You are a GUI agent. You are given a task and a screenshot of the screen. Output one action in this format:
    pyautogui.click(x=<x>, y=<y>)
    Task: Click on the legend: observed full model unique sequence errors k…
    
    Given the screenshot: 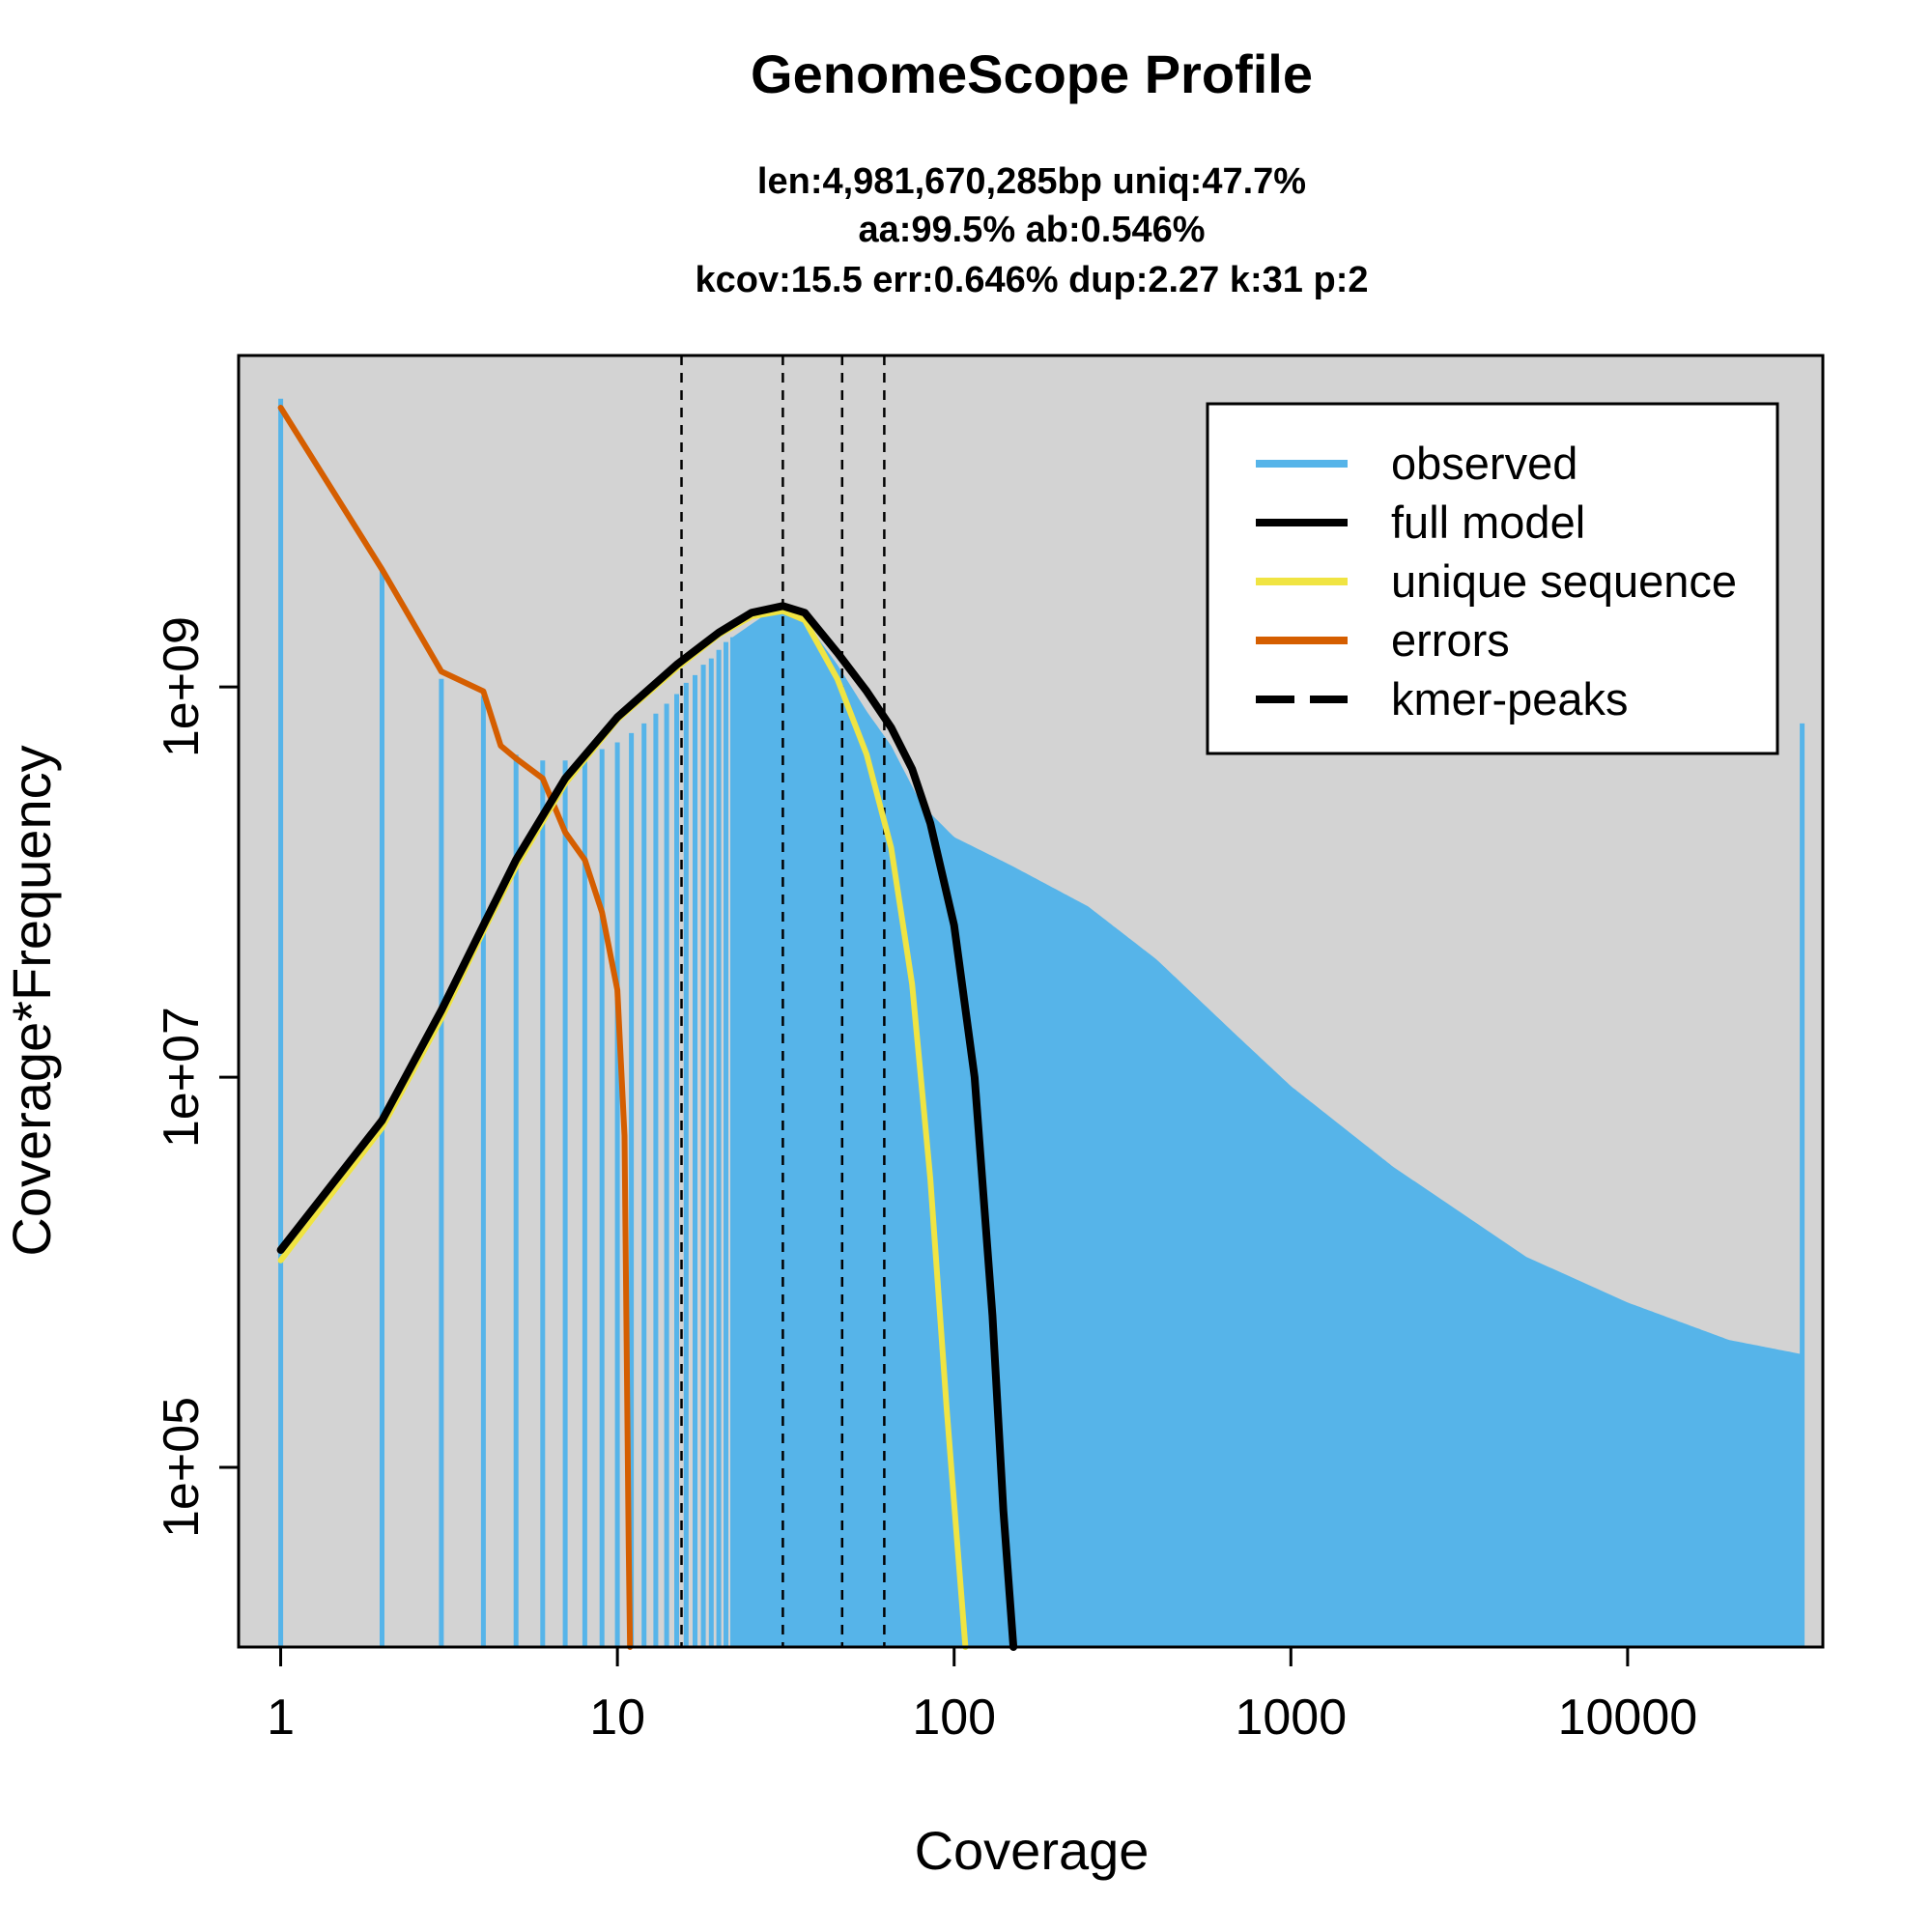 What is the action you would take?
    pyautogui.click(x=1492, y=578)
    